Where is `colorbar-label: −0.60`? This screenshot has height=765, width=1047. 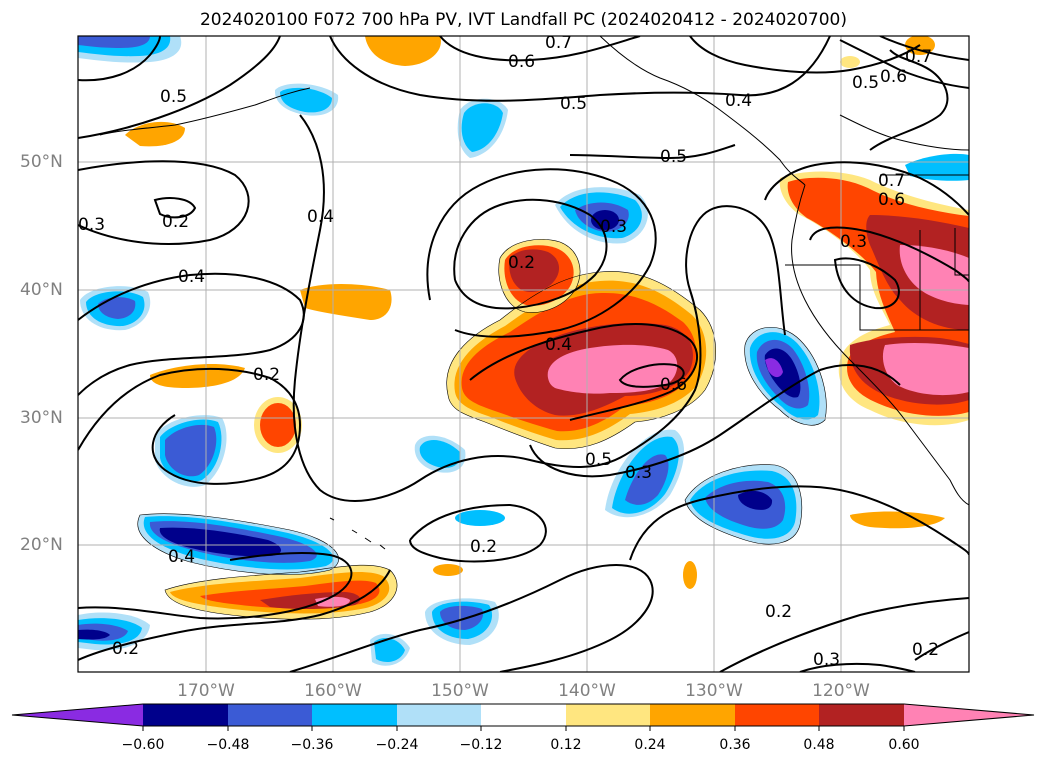
colorbar-label: −0.60 is located at coordinates (143, 745).